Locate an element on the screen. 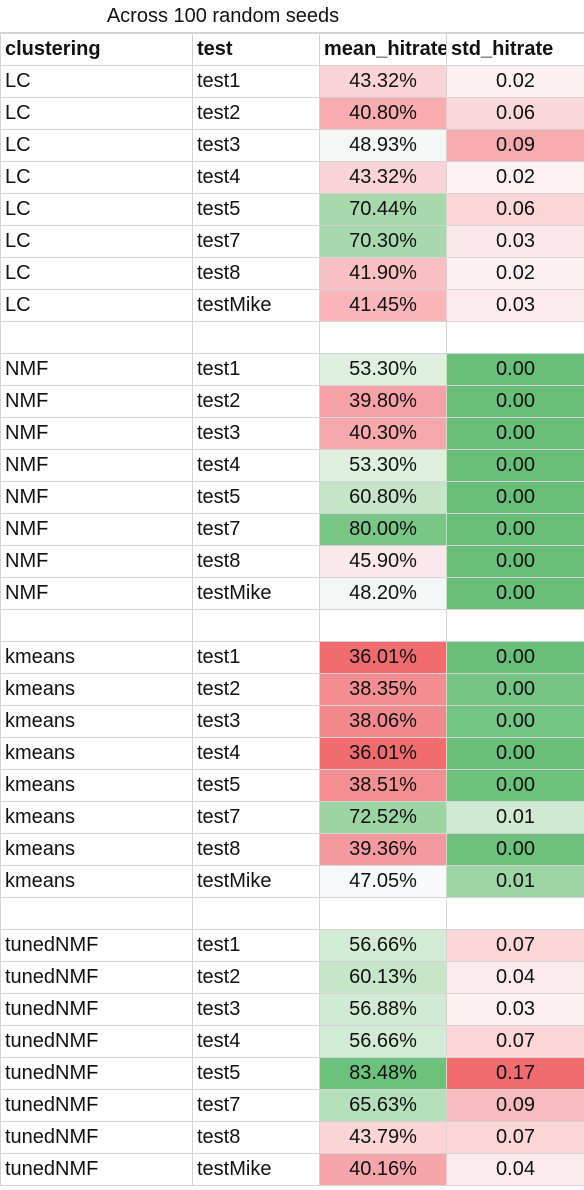  cell-mean-hitrate: 41.90% is located at coordinates (383, 274).